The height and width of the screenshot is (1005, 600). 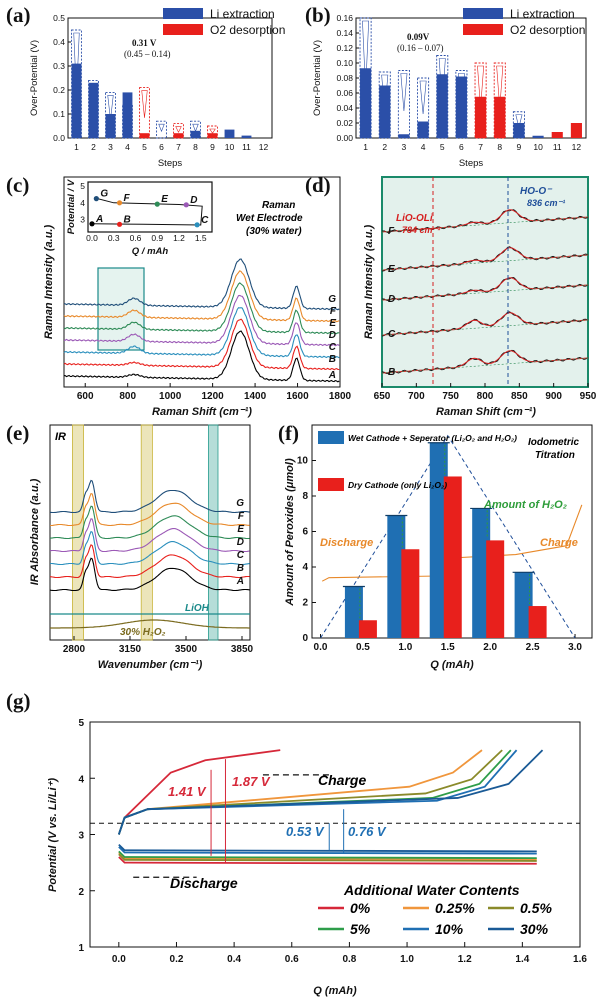 I want to click on chart-f-ytick-label: 10, so click(x=303, y=461).